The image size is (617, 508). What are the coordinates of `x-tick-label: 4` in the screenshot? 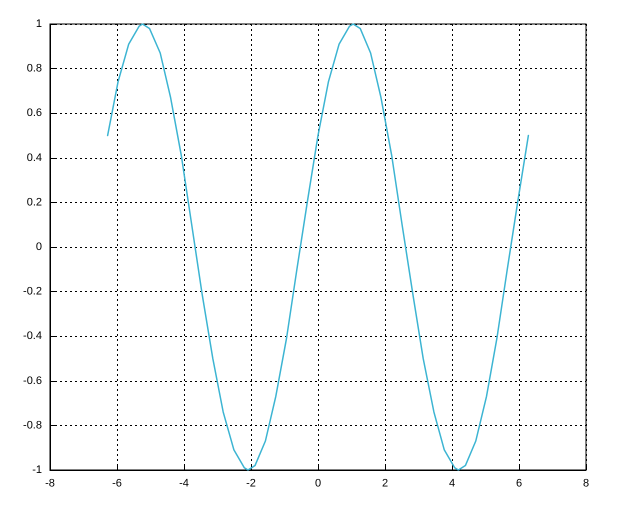 It's located at (452, 484).